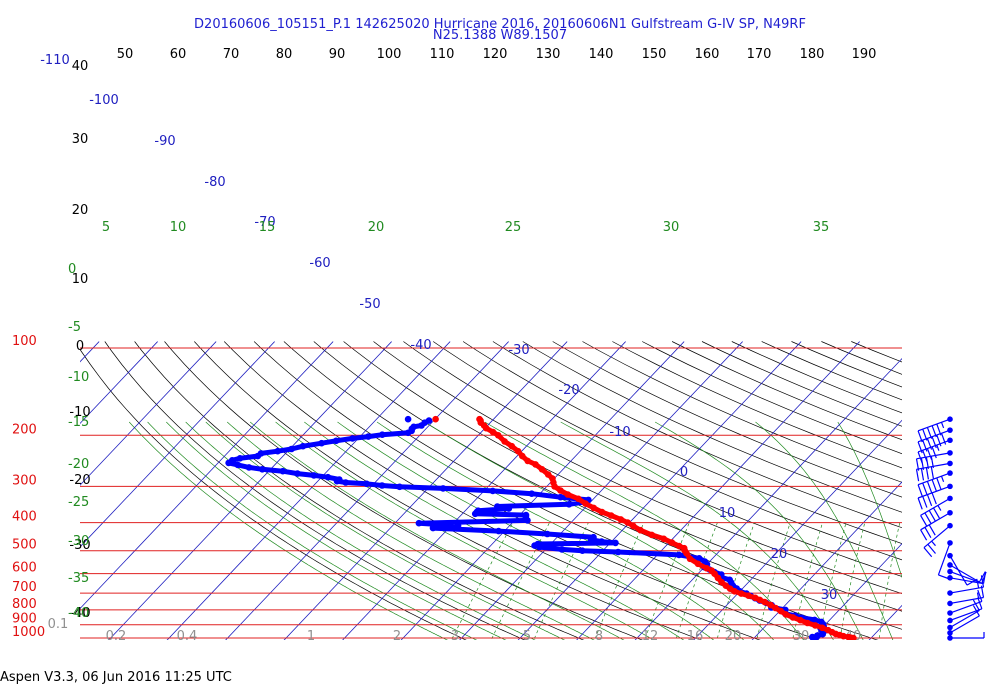  What do you see at coordinates (24, 341) in the screenshot?
I see `pressure-tick-label: 100` at bounding box center [24, 341].